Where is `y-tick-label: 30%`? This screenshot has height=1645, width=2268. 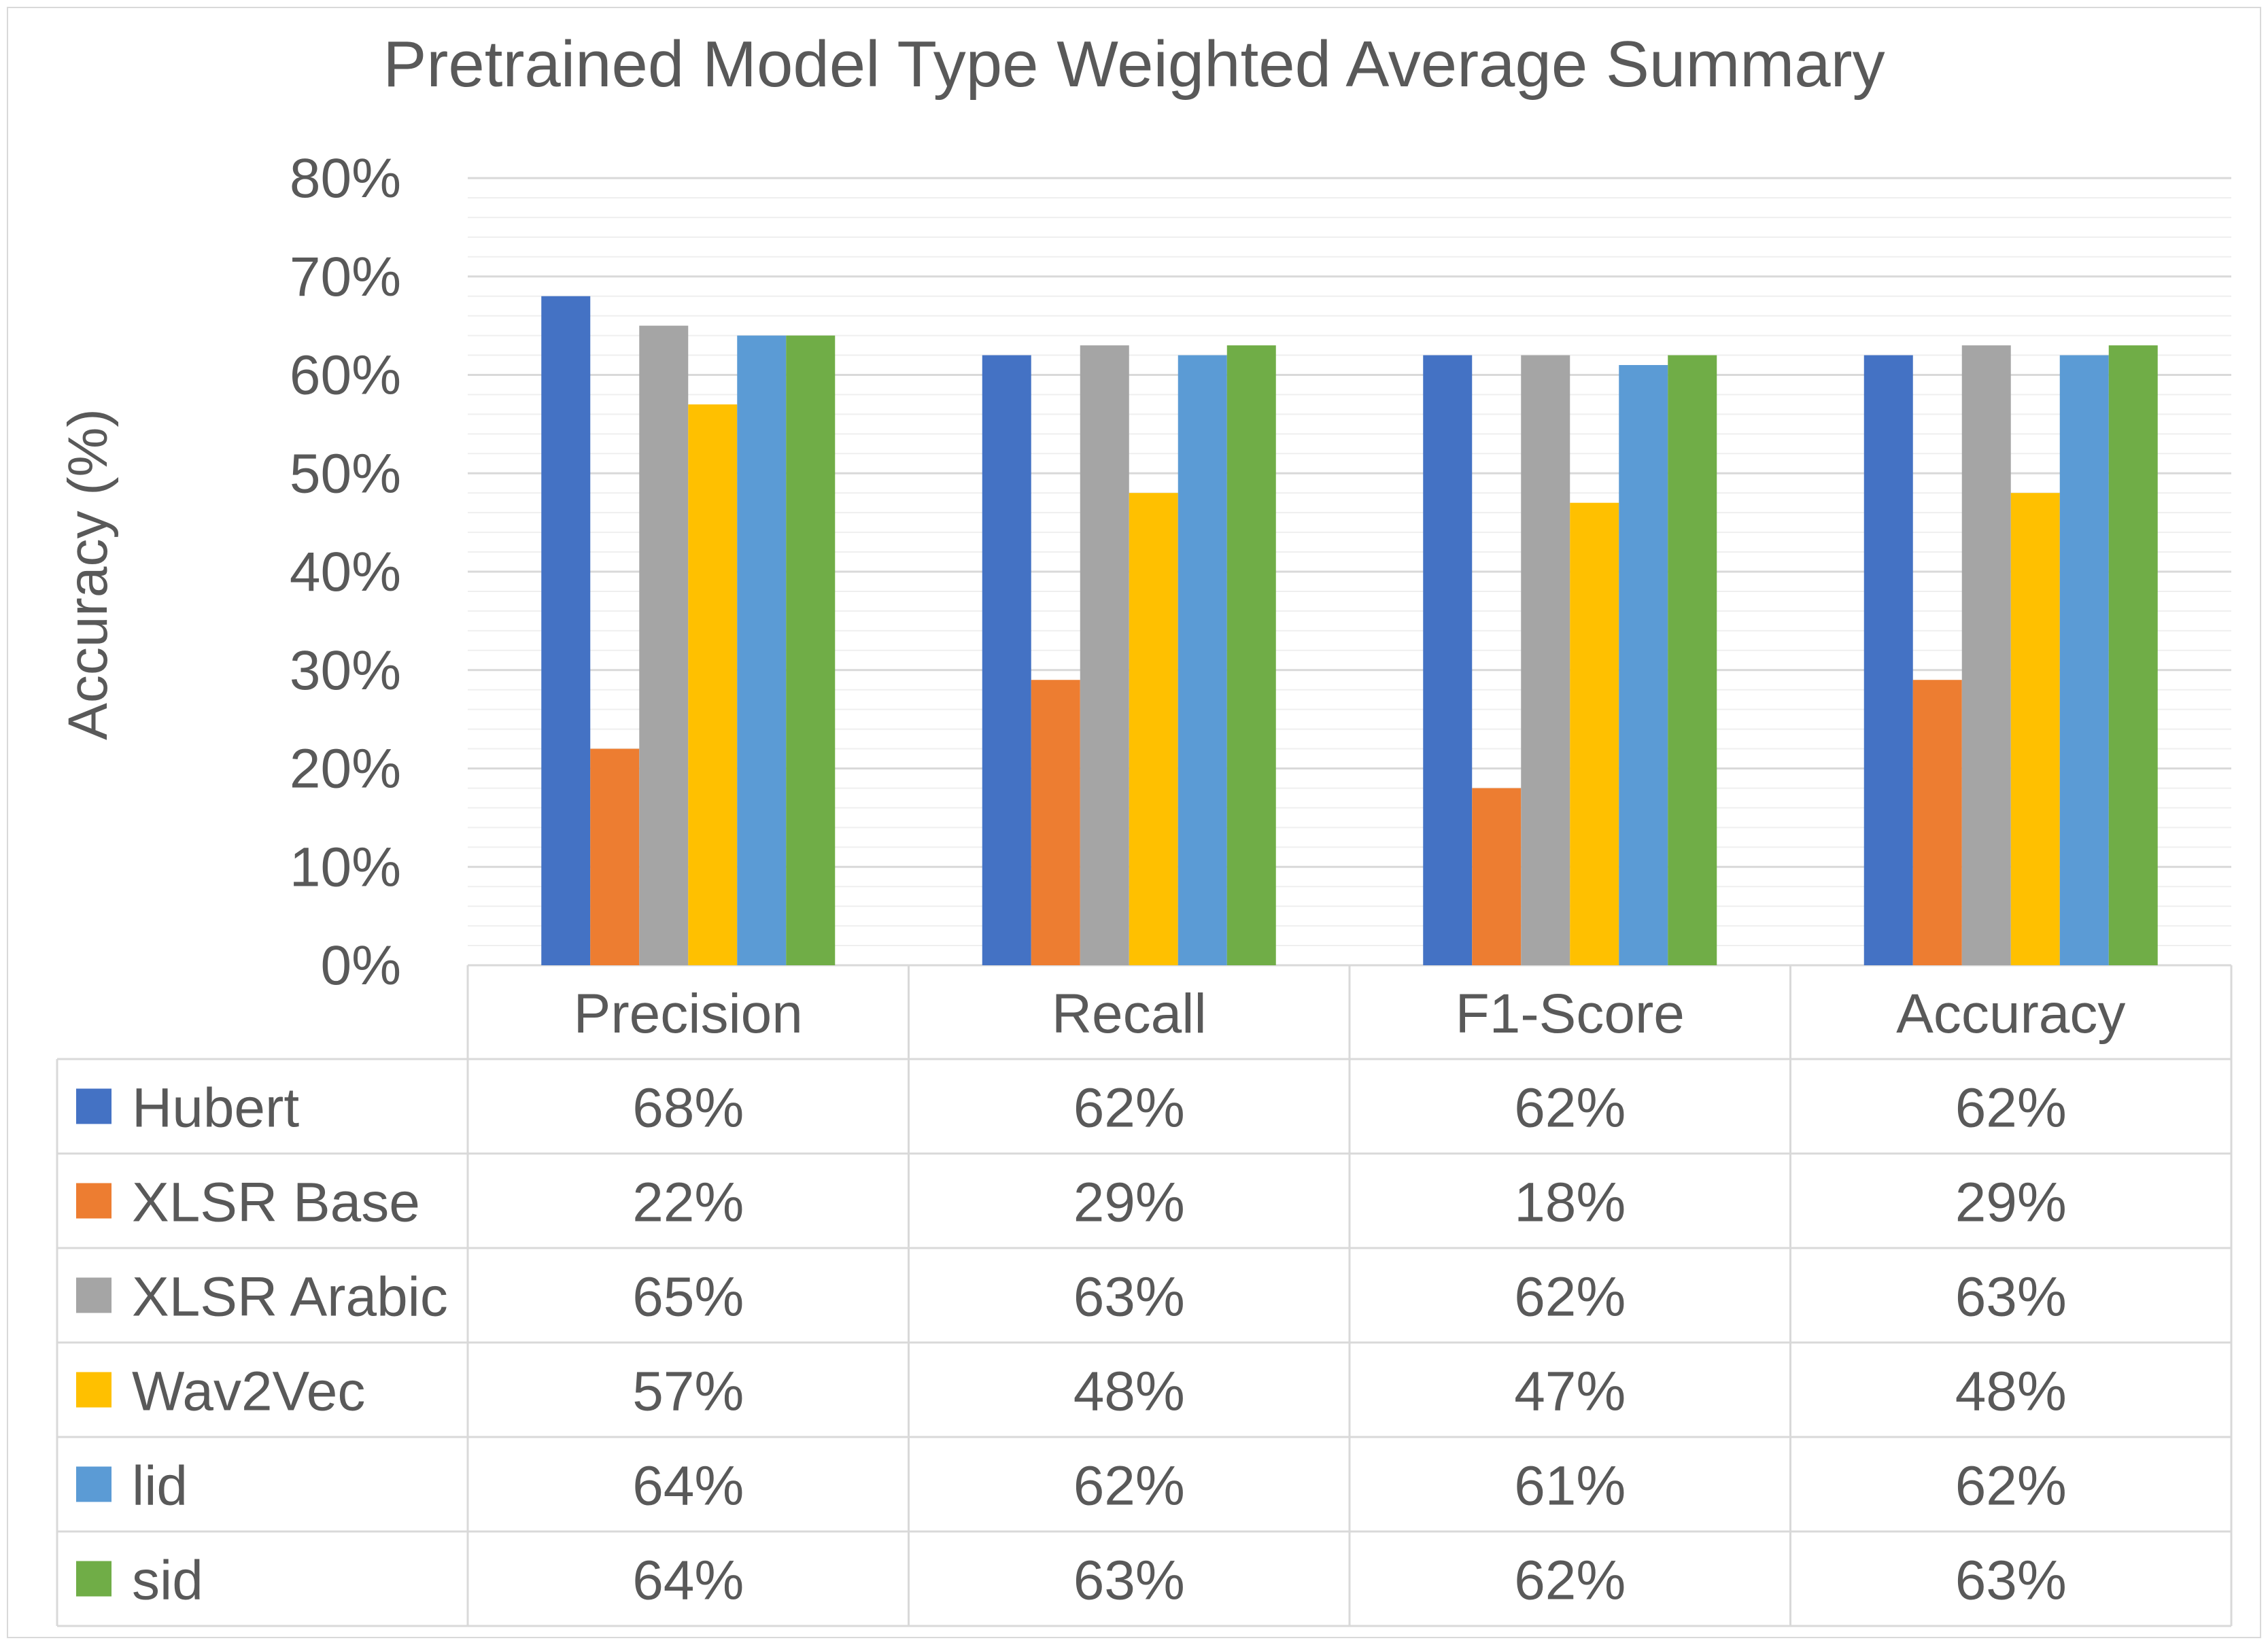
y-tick-label: 30% is located at coordinates (345, 671).